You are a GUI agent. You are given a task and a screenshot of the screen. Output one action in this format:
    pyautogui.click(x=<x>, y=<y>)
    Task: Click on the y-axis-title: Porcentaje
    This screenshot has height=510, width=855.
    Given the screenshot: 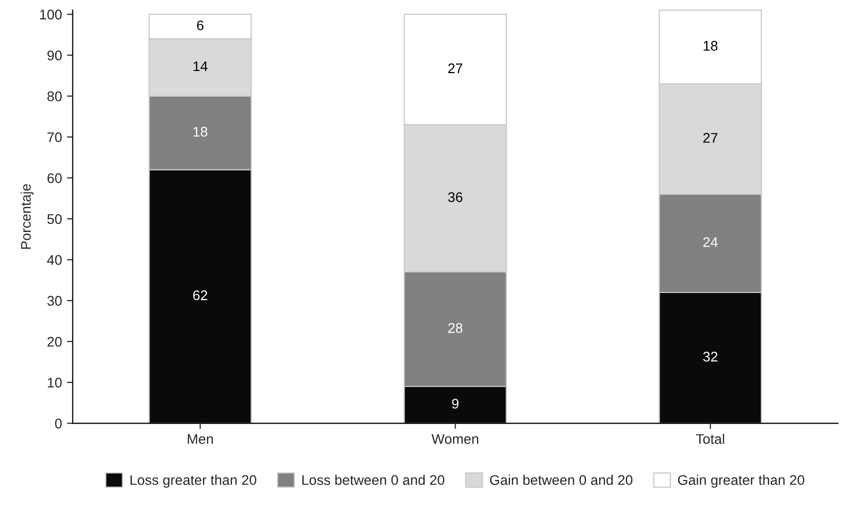 What is the action you would take?
    pyautogui.click(x=27, y=216)
    